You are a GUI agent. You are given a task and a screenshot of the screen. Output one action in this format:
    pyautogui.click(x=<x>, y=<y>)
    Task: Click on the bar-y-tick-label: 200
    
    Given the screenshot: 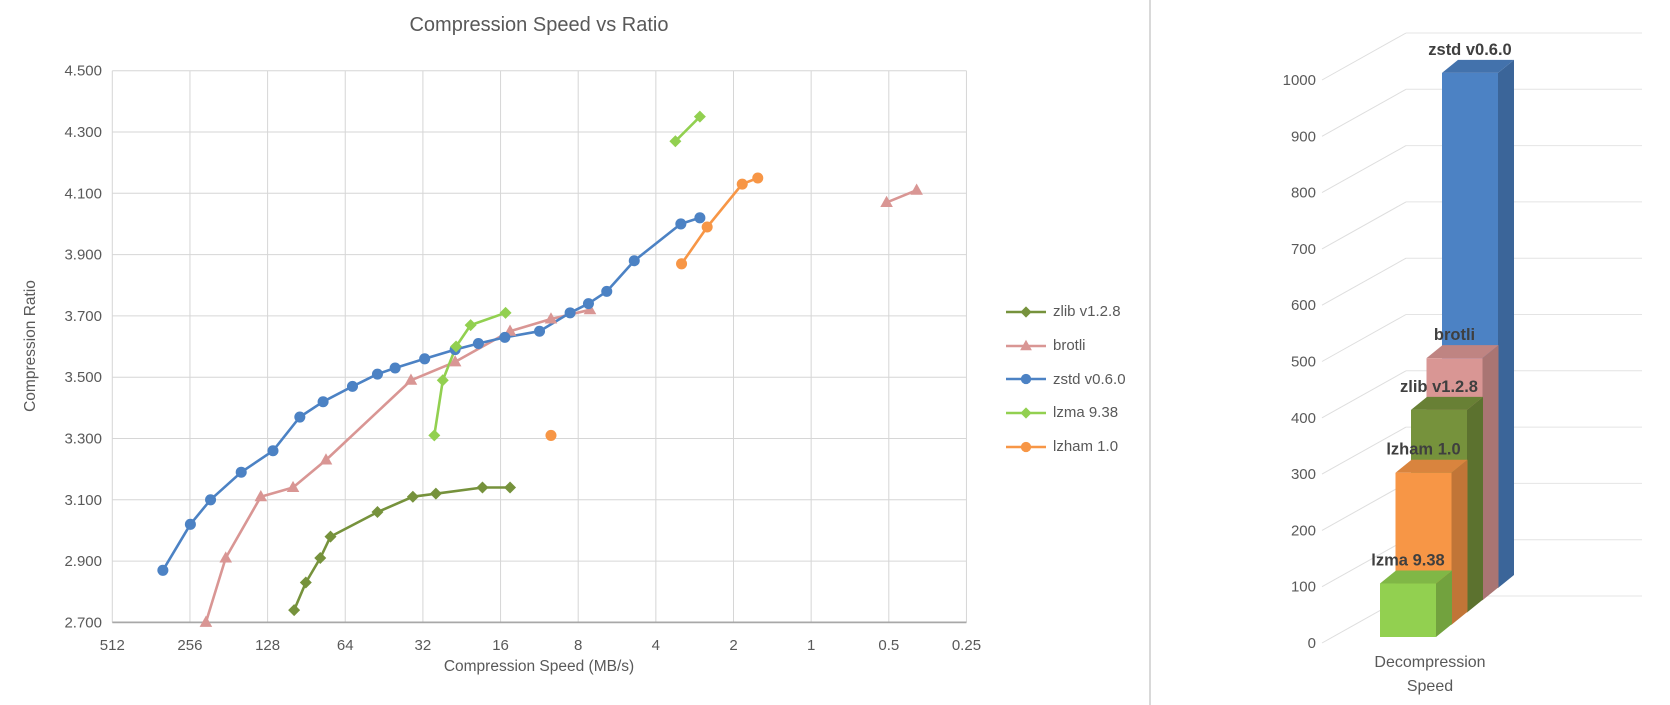 What is the action you would take?
    pyautogui.click(x=1303, y=530)
    